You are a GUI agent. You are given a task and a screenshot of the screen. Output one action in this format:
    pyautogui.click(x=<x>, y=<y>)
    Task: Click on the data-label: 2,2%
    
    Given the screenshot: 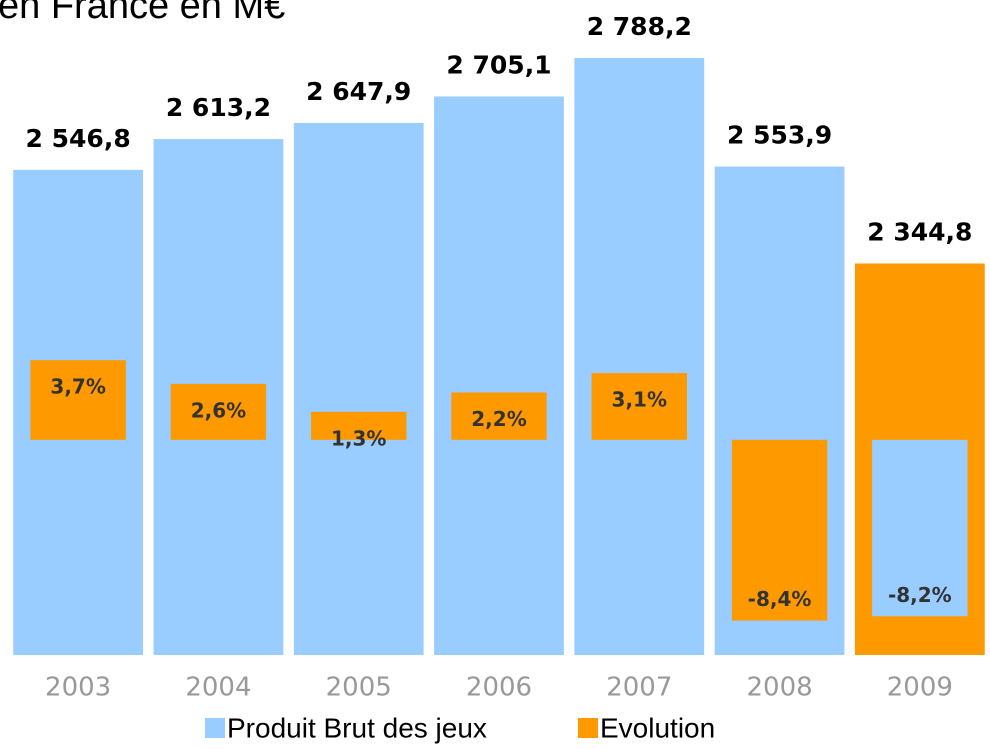 What is the action you would take?
    pyautogui.click(x=498, y=419)
    